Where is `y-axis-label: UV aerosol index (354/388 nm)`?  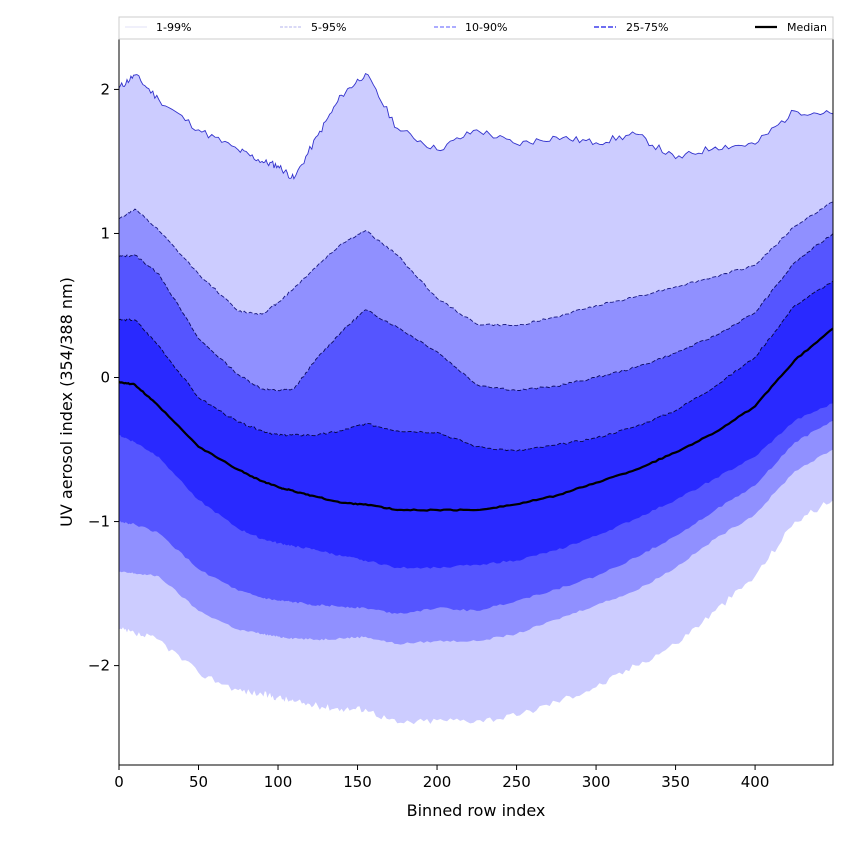
y-axis-label: UV aerosol index (354/388 nm) is located at coordinates (66, 402).